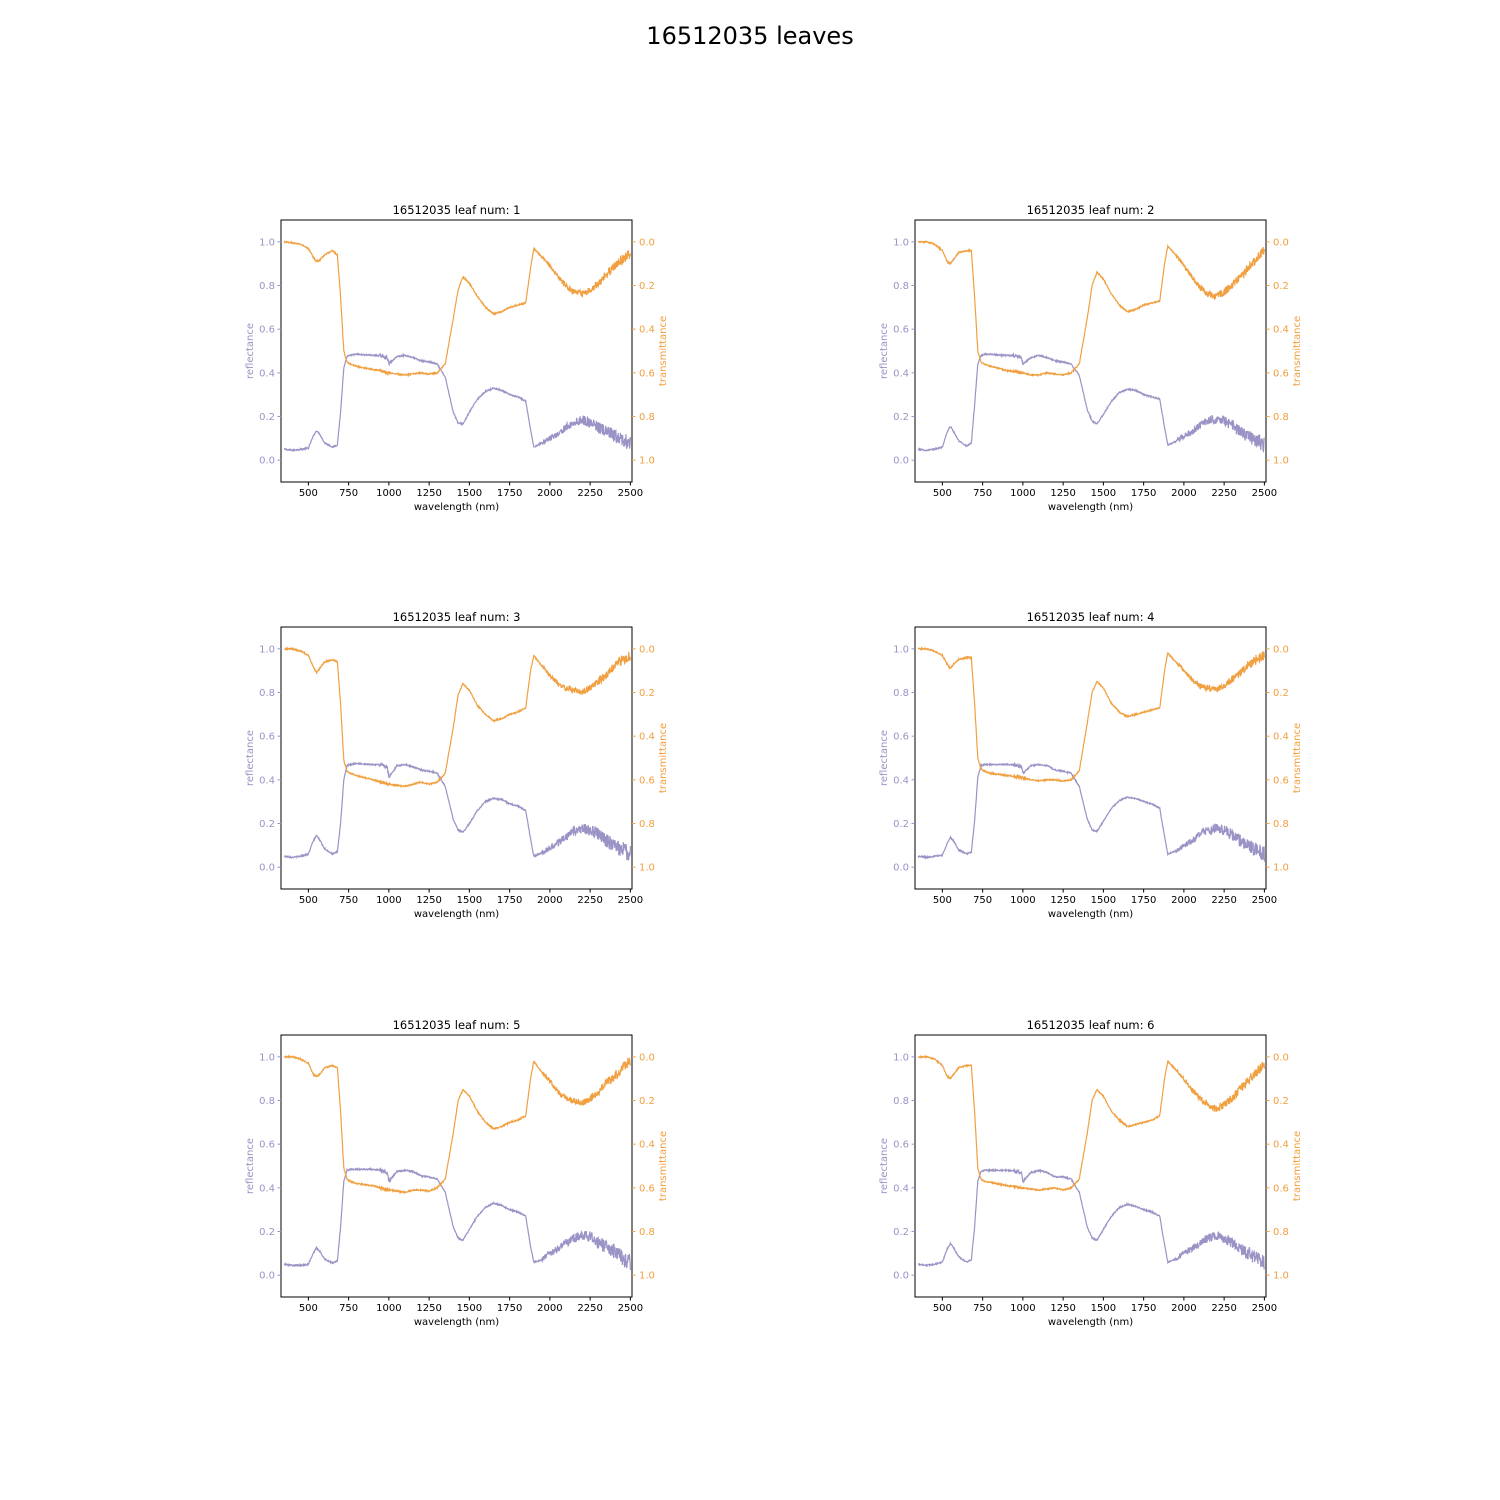 Image resolution: width=1500 pixels, height=1500 pixels. I want to click on x-tick-label: 2000, so click(549, 493).